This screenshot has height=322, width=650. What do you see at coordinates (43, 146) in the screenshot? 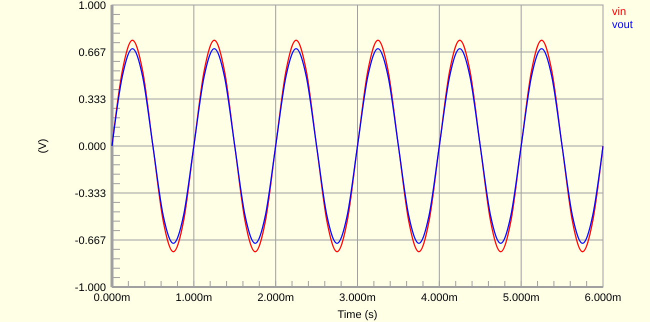
I see `y-axis-title: (V)` at bounding box center [43, 146].